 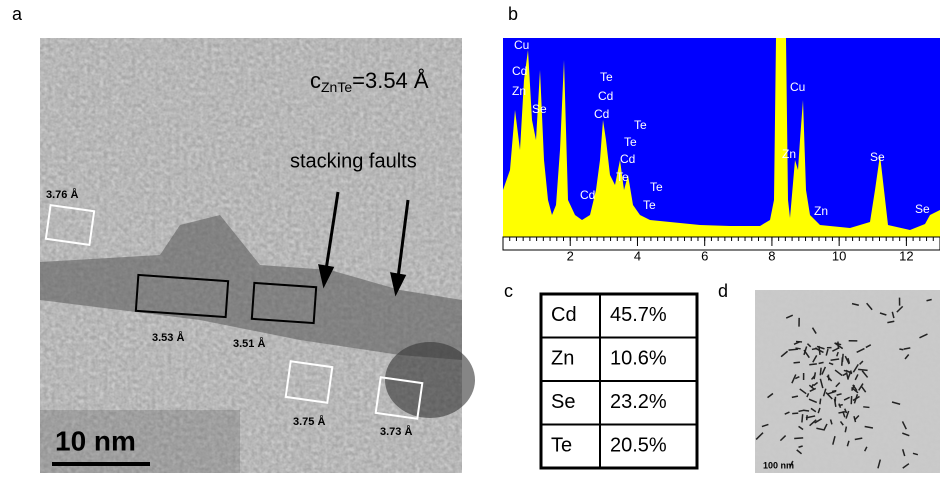 What do you see at coordinates (637, 255) in the screenshot?
I see `x-tick-label: 4` at bounding box center [637, 255].